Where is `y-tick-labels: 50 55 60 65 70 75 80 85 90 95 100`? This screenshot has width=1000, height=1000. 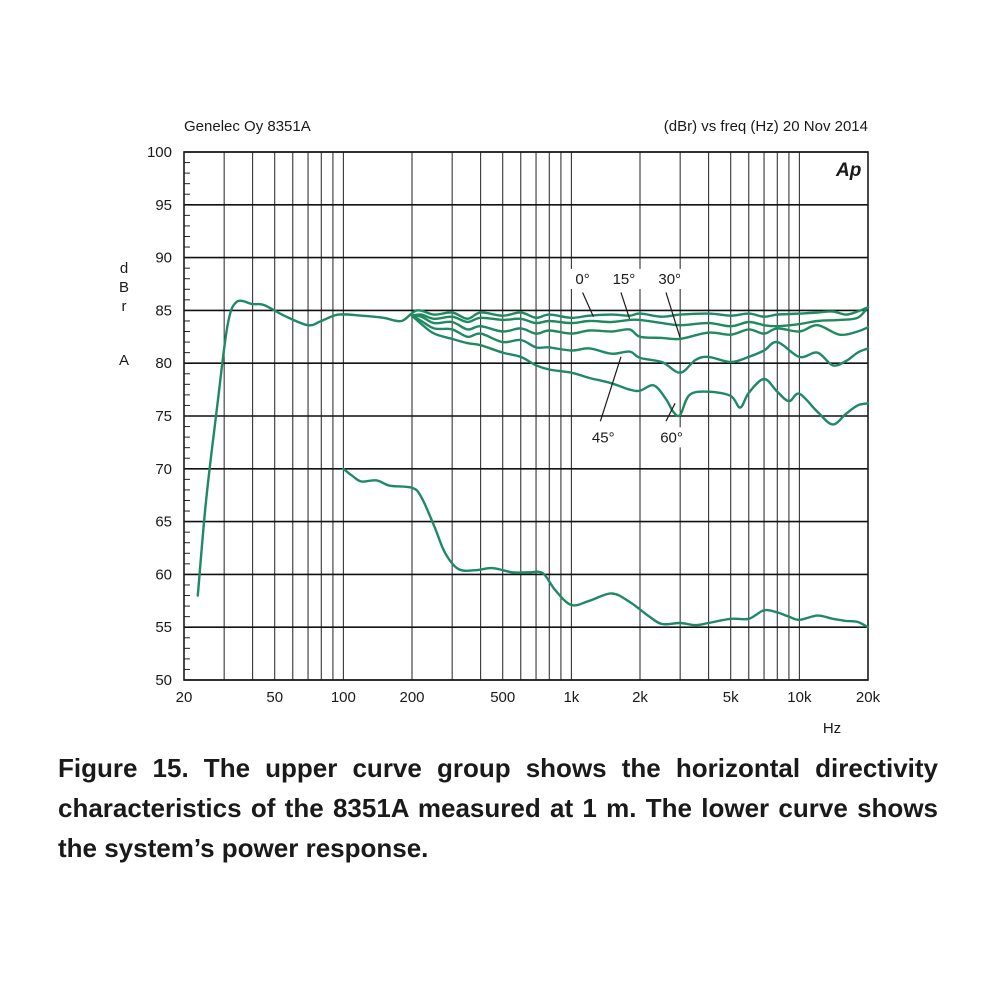
y-tick-labels: 50 55 60 65 70 75 80 85 90 95 100 is located at coordinates (159, 416).